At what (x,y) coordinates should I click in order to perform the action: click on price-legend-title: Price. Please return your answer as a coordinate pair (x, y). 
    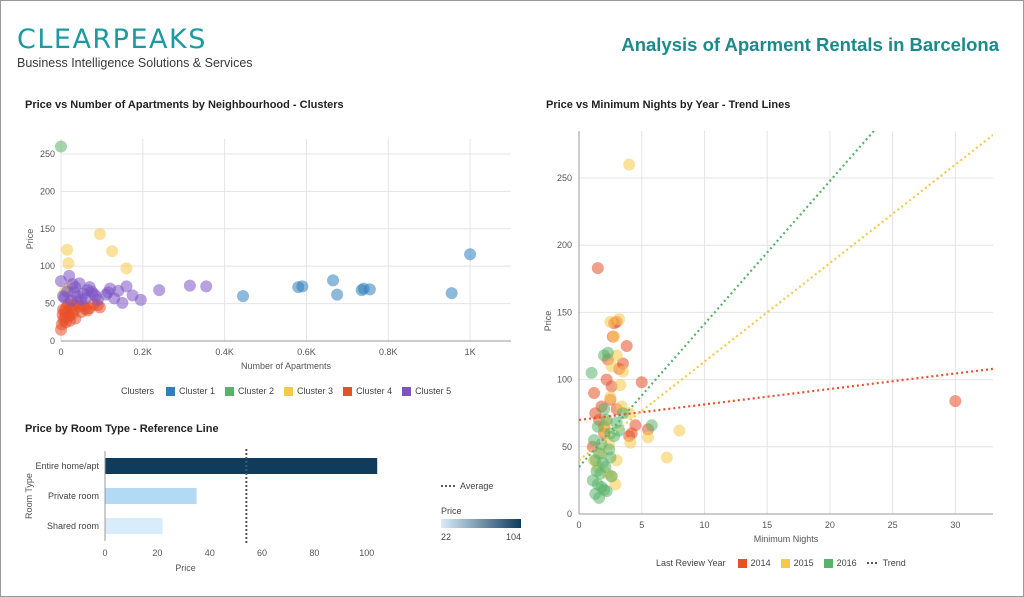
    Looking at the image, I should click on (451, 511).